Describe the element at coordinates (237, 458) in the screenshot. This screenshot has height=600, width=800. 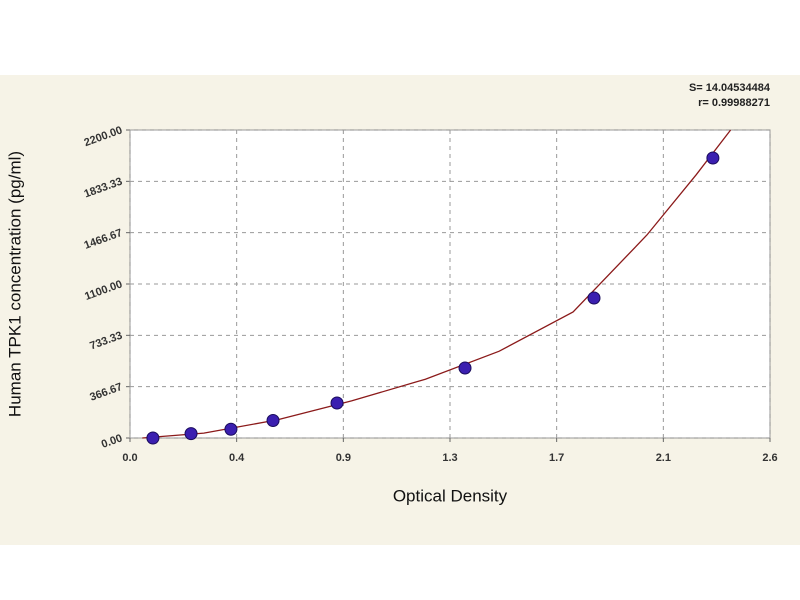
I see `x-tick-label: 0.4` at that location.